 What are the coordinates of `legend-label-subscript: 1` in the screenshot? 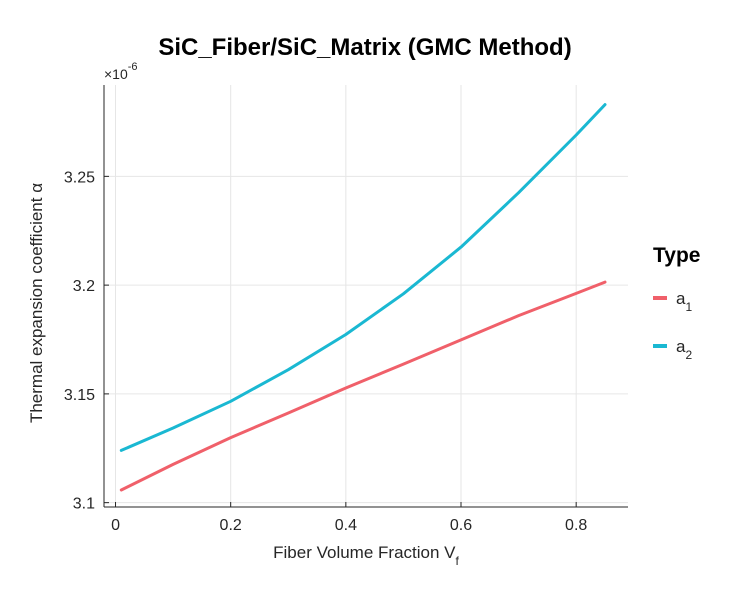 It's located at (688, 307).